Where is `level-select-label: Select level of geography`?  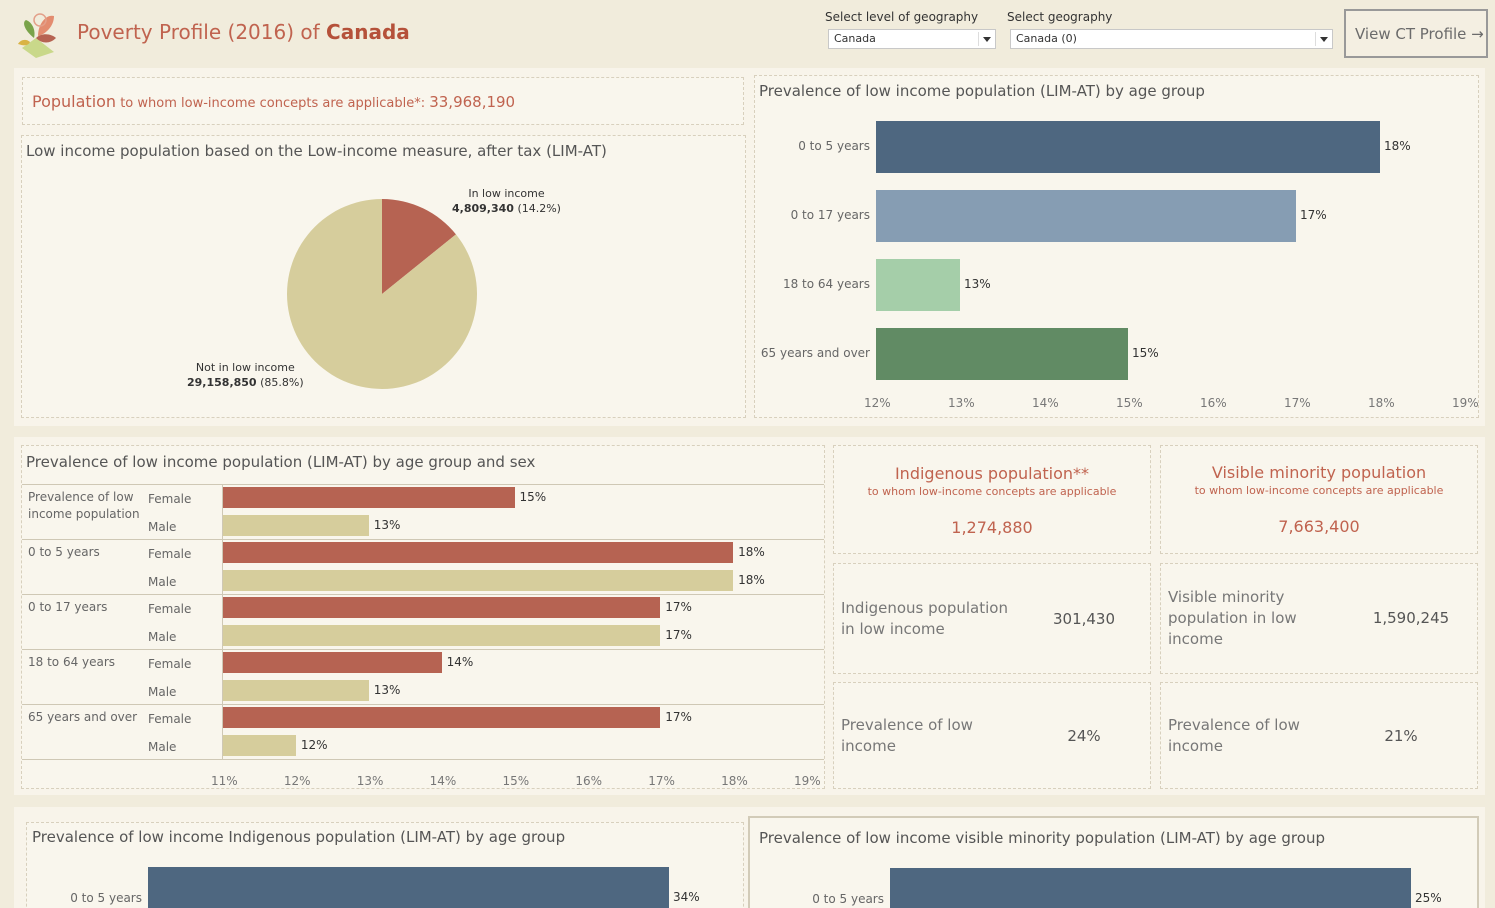 level-select-label: Select level of geography is located at coordinates (902, 17).